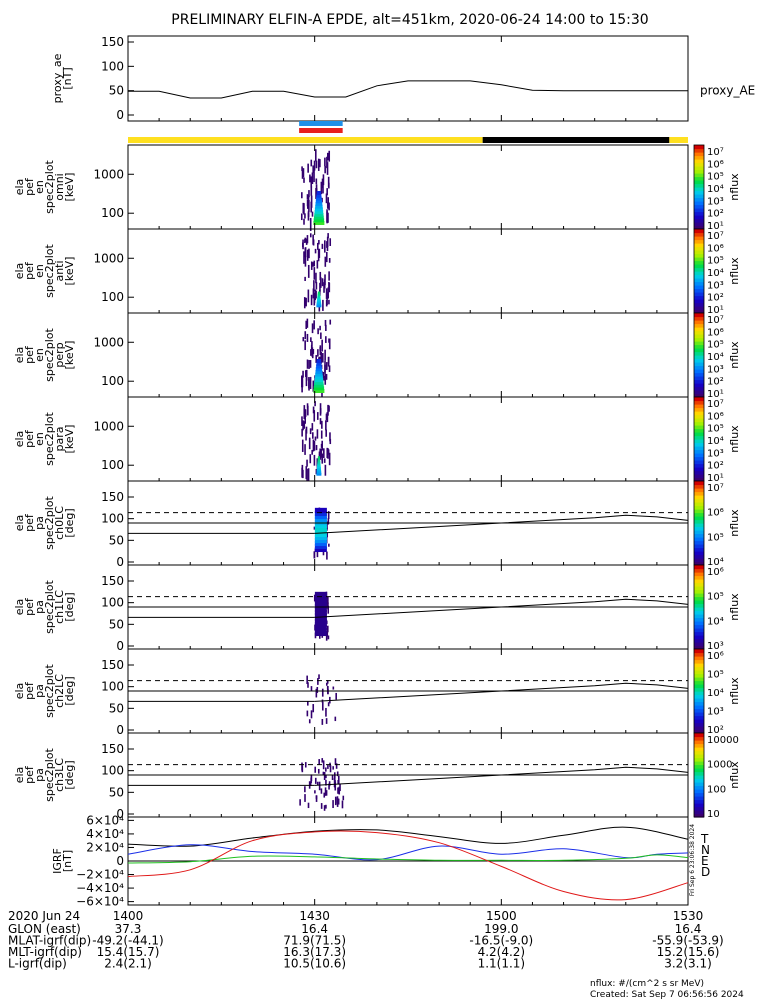 This screenshot has height=1000, width=775. Describe the element at coordinates (112, 213) in the screenshot. I see `spec-omni-ytick-label: 100` at that location.